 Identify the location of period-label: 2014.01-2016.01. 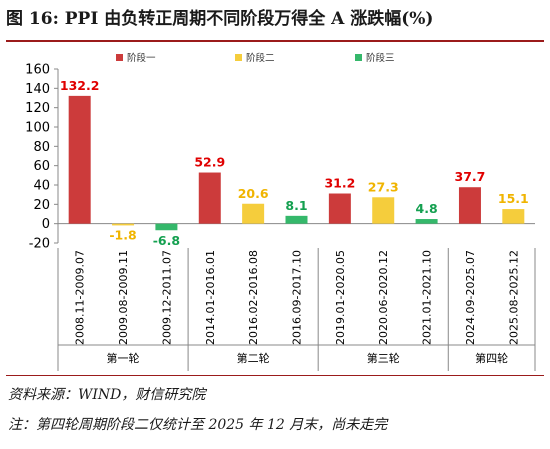
(210, 297).